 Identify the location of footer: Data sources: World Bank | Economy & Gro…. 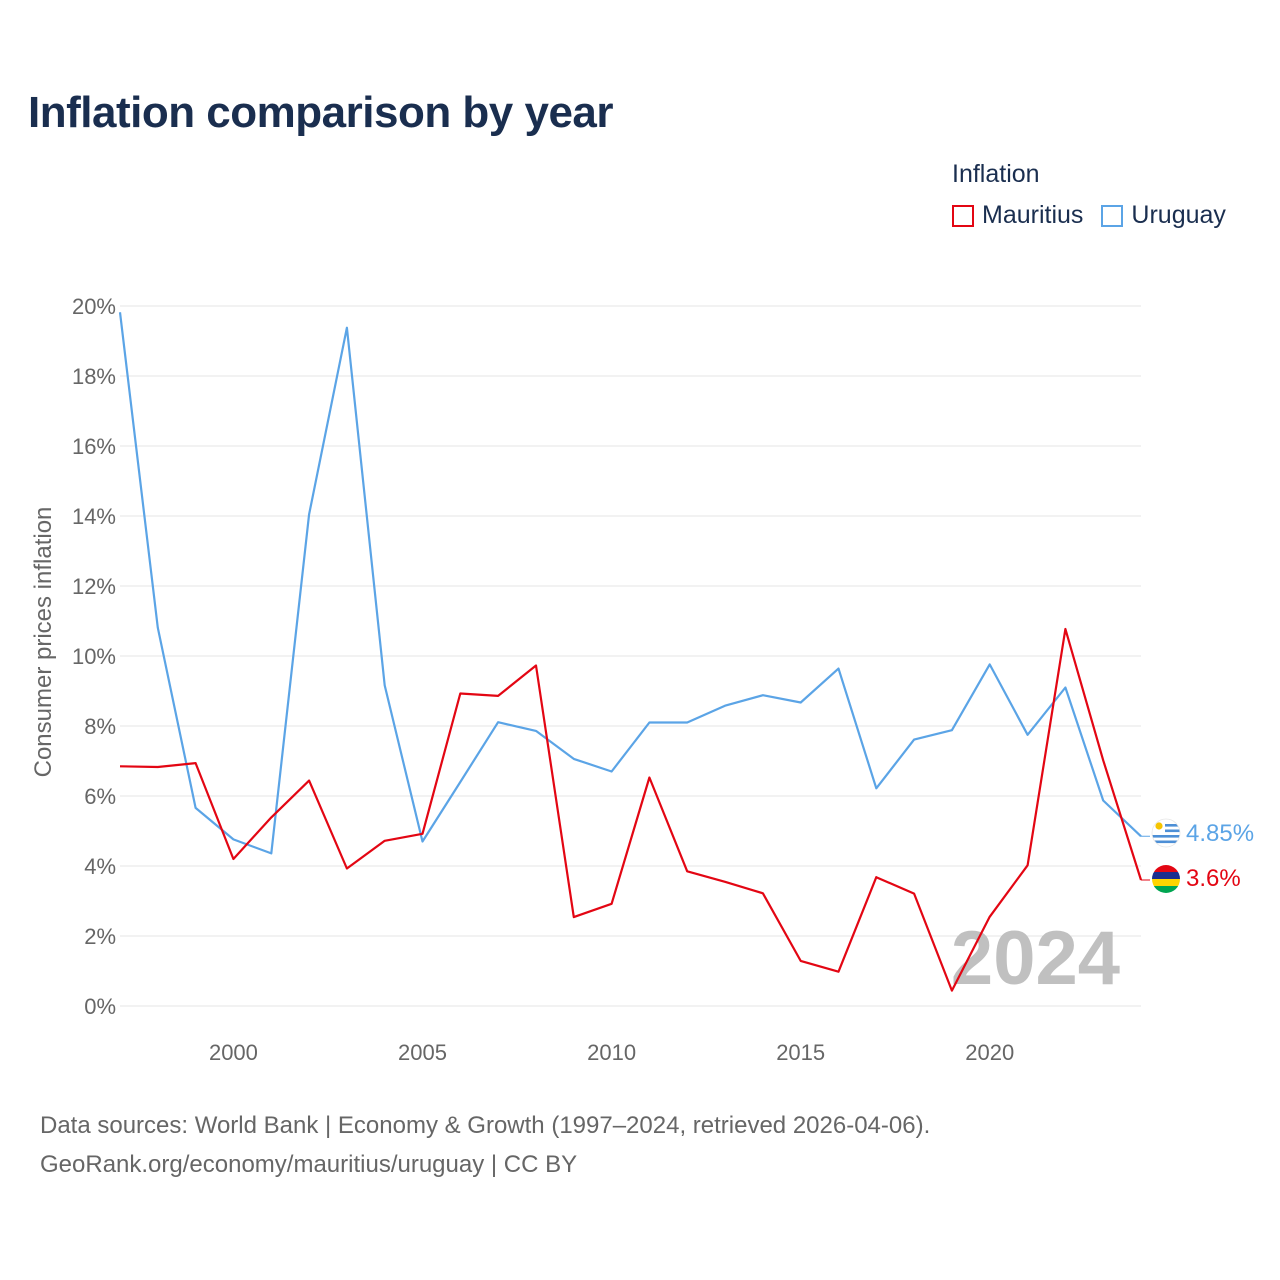
(485, 1145).